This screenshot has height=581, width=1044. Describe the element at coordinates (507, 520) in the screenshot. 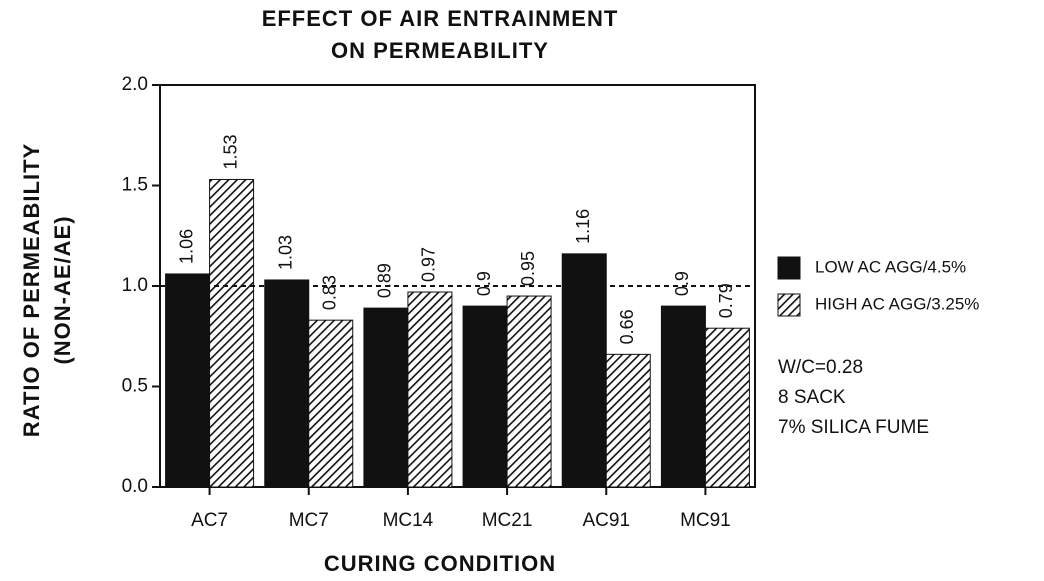

I see `x-tick-label: MC21` at that location.